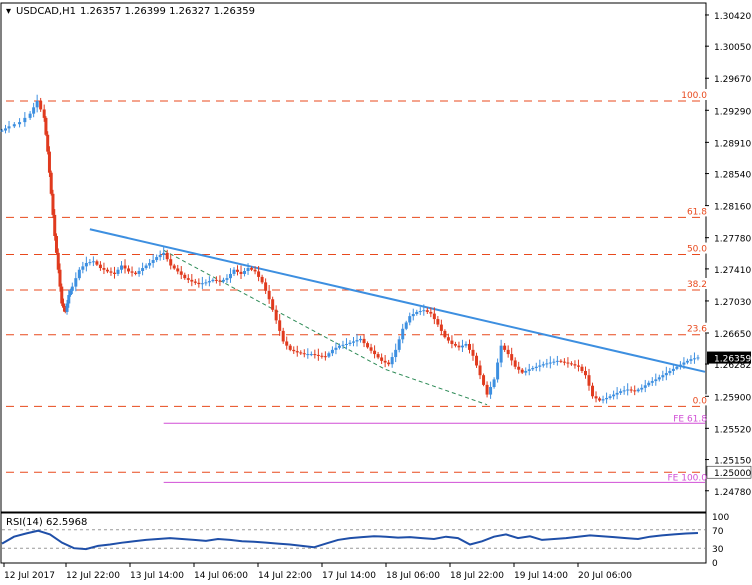 The height and width of the screenshot is (585, 752). I want to click on round-level-label: 1.25000, so click(732, 474).